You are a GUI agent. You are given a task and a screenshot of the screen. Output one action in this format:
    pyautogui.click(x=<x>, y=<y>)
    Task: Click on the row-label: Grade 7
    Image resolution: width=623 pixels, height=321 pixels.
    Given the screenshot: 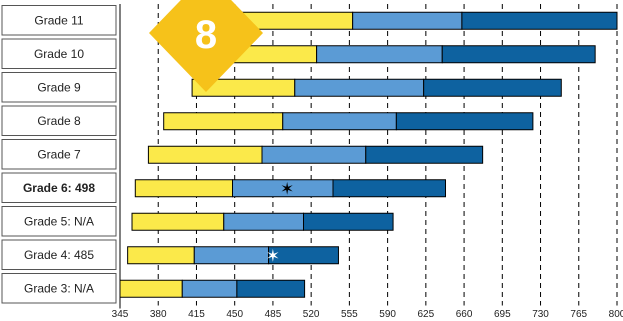 What is the action you would take?
    pyautogui.click(x=59, y=154)
    